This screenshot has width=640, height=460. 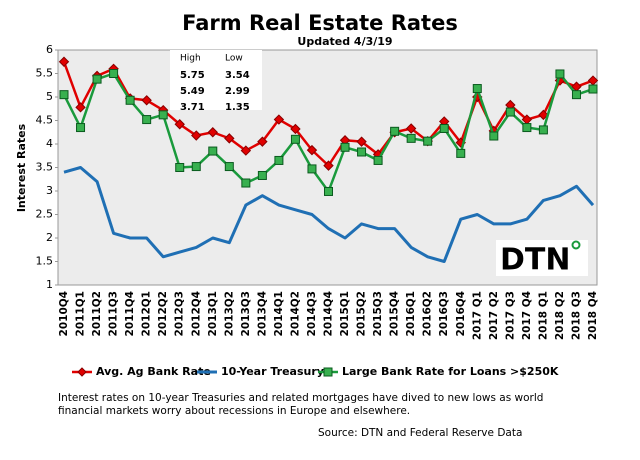 I want to click on x-tick-label: 2013Q4, so click(x=262, y=313).